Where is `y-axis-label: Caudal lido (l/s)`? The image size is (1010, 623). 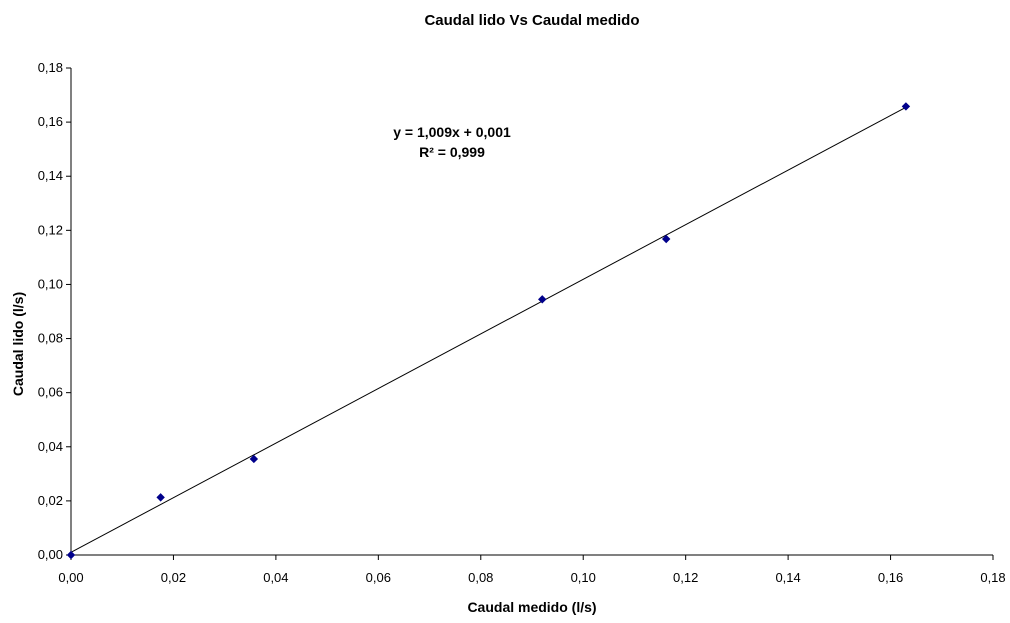 y-axis-label: Caudal lido (l/s) is located at coordinates (18, 344).